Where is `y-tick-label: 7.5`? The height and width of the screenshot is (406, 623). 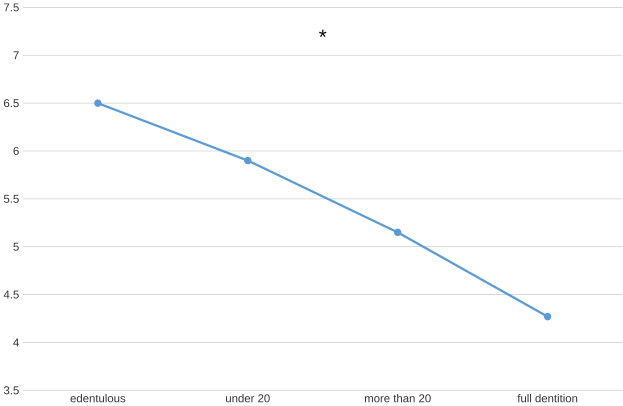 y-tick-label: 7.5 is located at coordinates (11, 8).